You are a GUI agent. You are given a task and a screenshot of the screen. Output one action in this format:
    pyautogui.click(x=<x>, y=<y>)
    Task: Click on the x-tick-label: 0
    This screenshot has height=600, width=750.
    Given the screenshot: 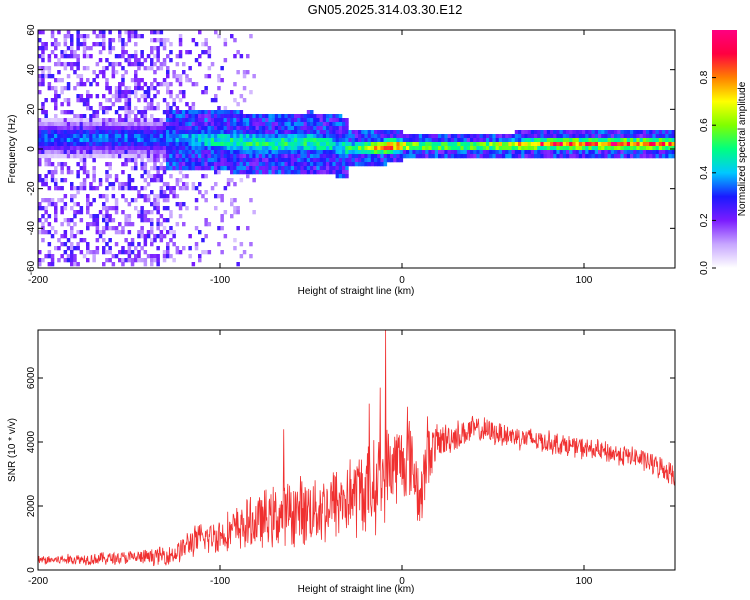 What is the action you would take?
    pyautogui.click(x=402, y=280)
    